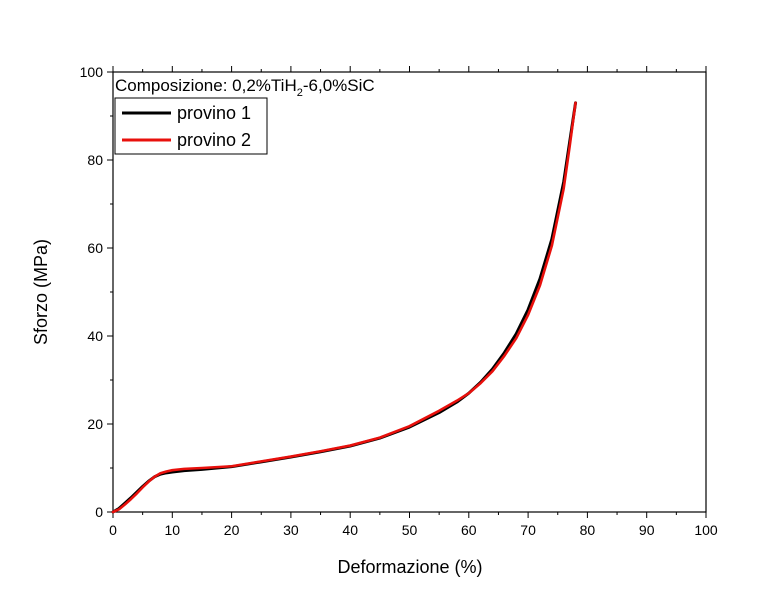 This screenshot has width=784, height=615. I want to click on y-tick-label: 100, so click(92, 72).